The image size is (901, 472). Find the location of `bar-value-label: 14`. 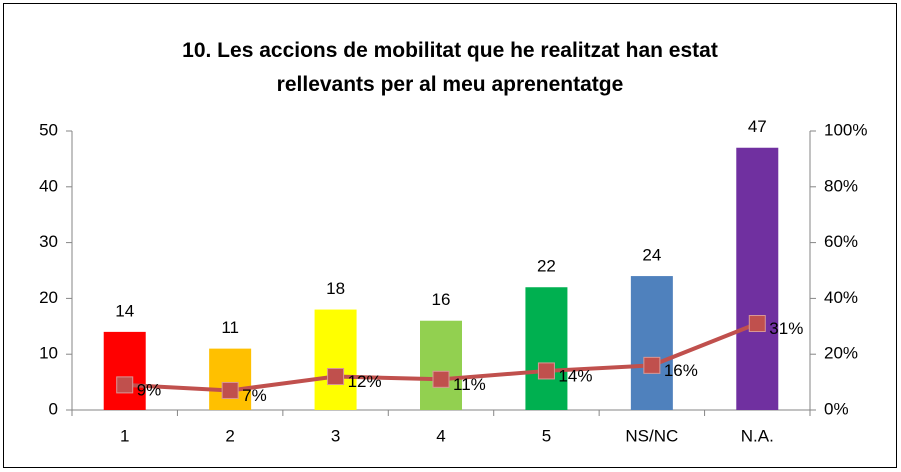

bar-value-label: 14 is located at coordinates (124, 310).